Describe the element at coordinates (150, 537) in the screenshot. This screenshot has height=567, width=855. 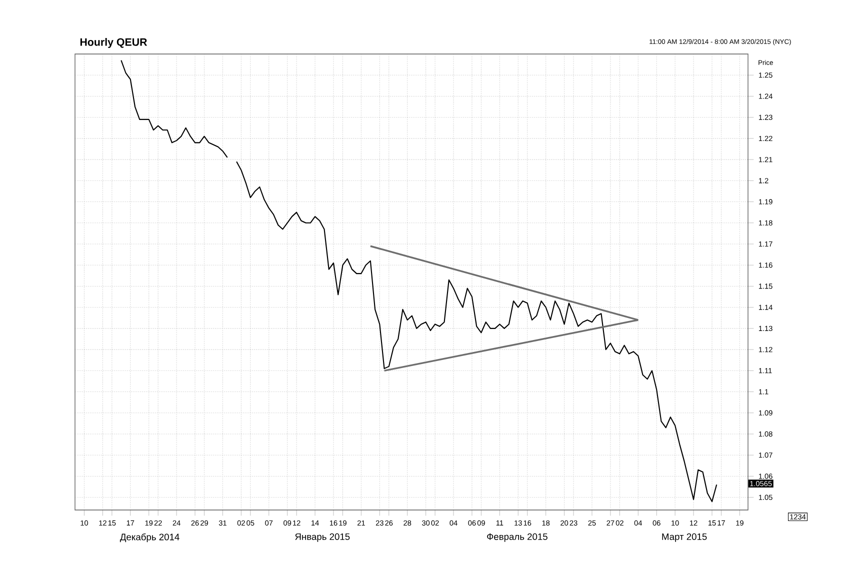
I see `text: Декабрь 2014` at that location.